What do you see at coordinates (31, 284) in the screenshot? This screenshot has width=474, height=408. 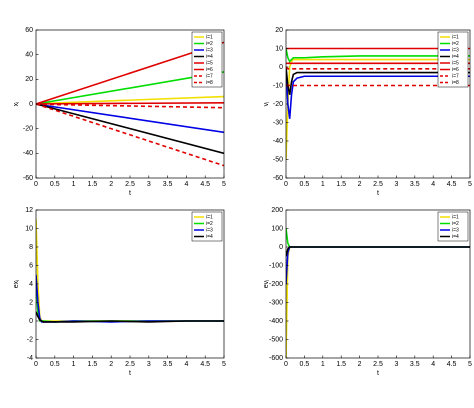 I see `y-tick-label: 4` at bounding box center [31, 284].